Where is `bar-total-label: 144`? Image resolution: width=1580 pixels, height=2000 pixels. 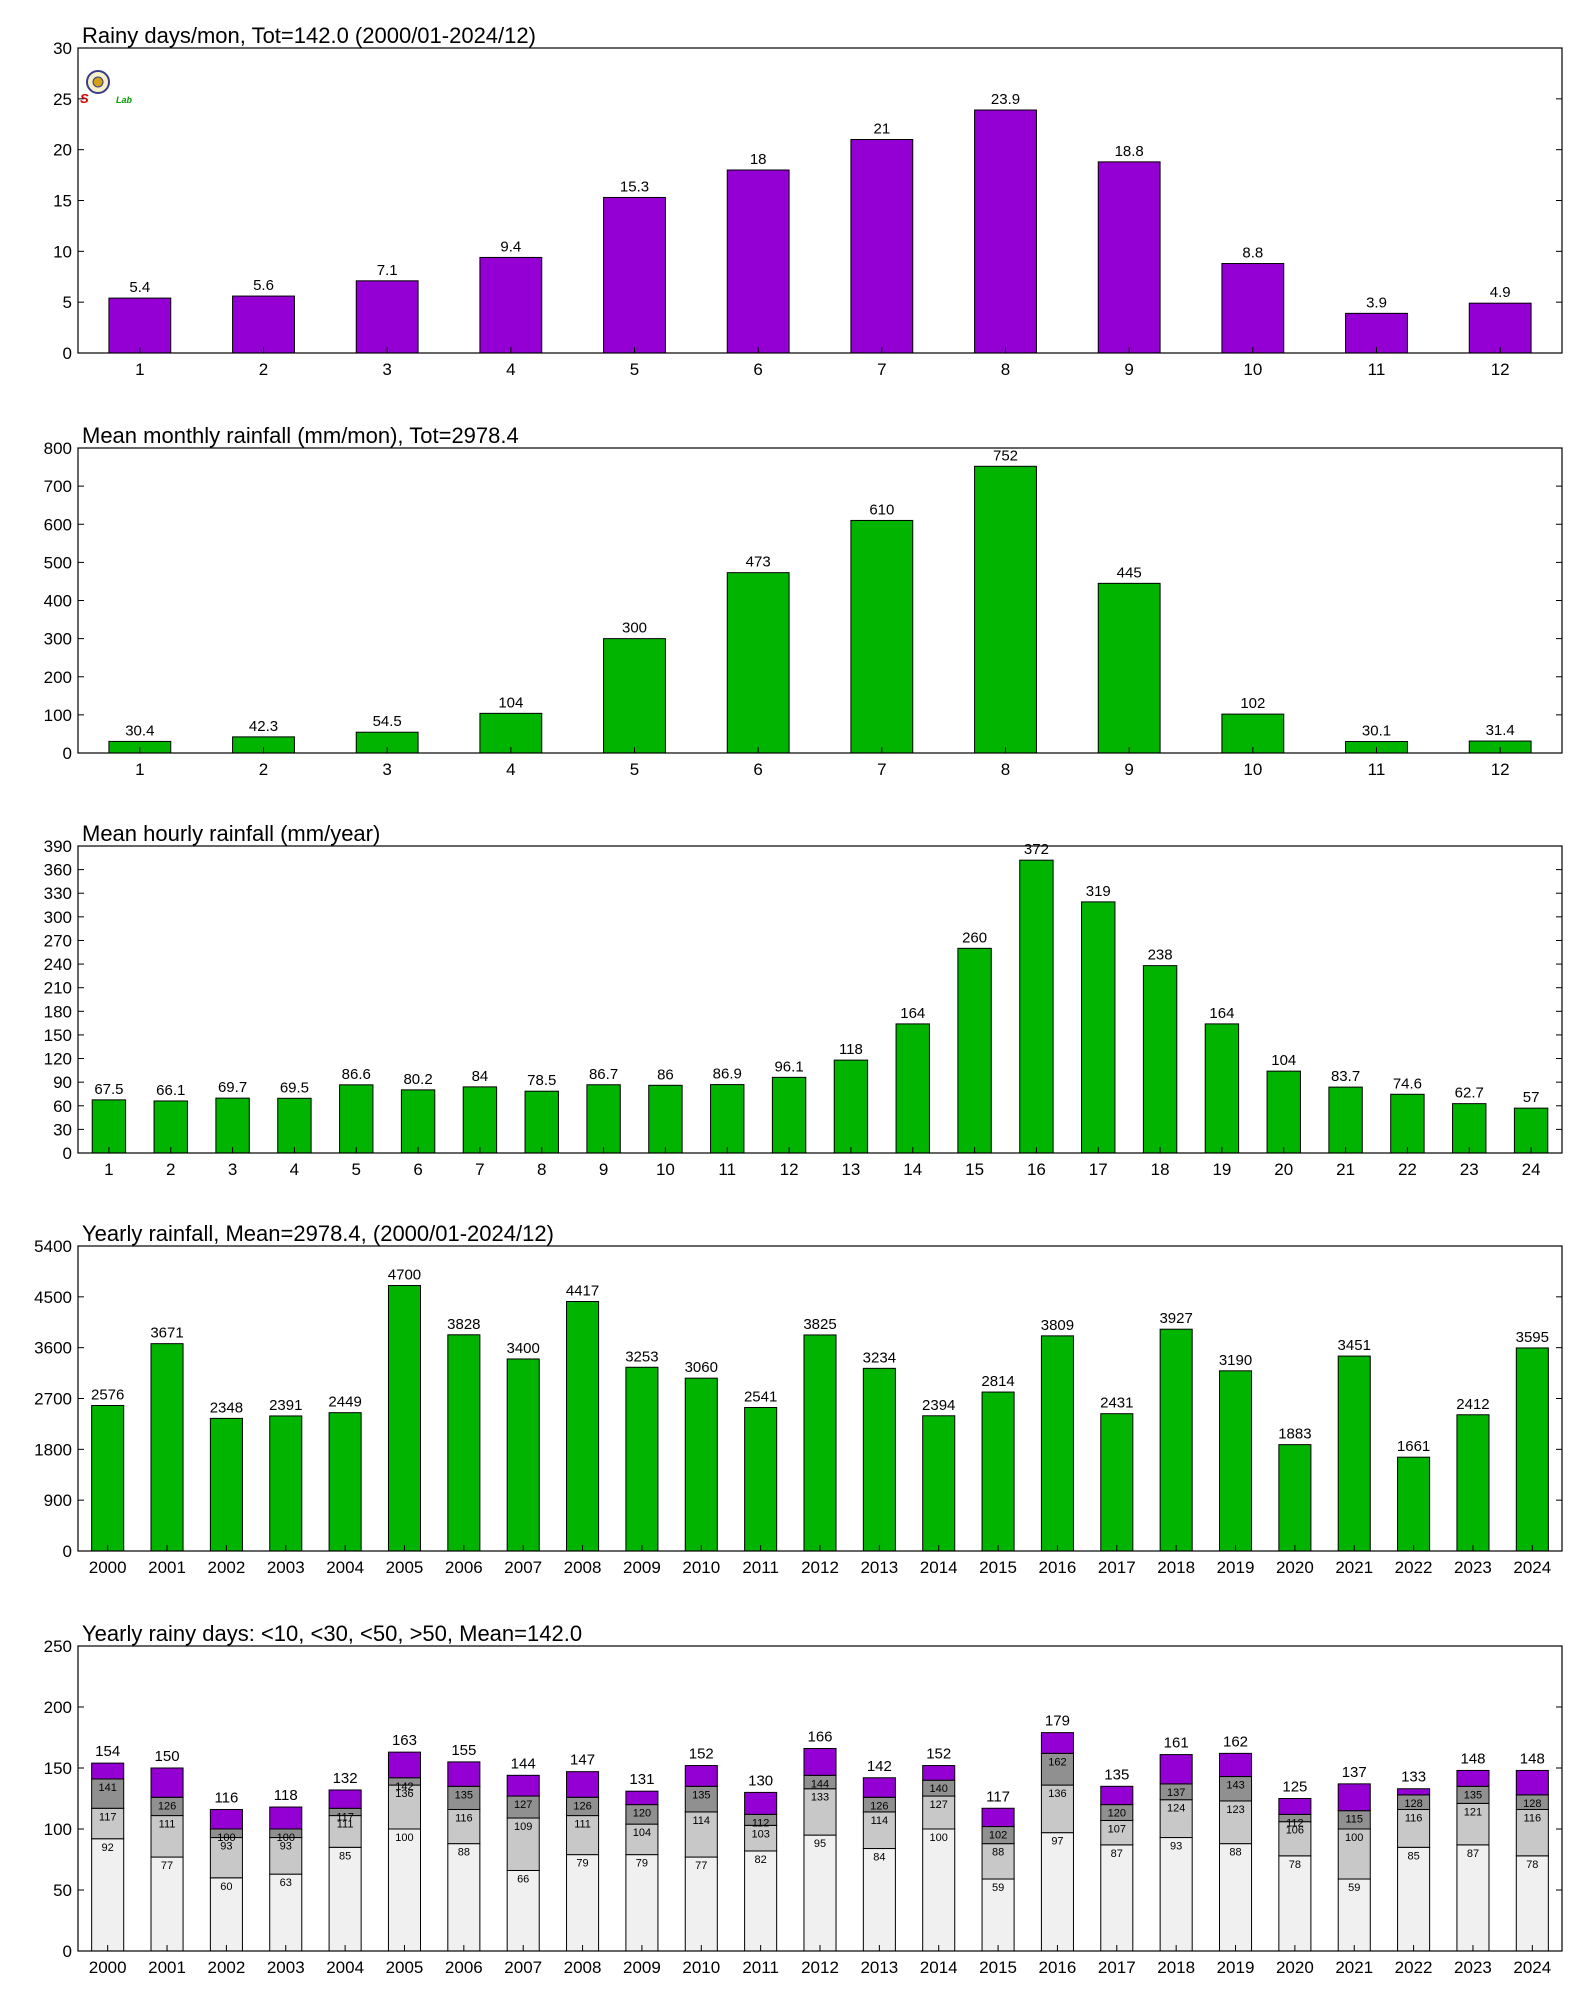
bar-total-label: 144 is located at coordinates (523, 1763).